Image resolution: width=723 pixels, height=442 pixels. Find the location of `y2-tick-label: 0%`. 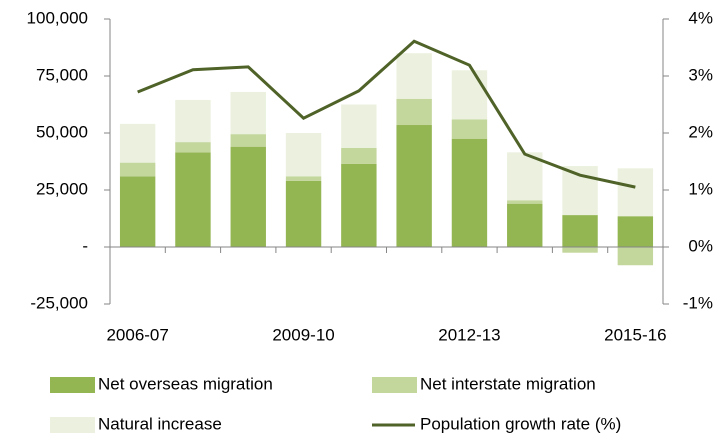

y2-tick-label: 0% is located at coordinates (700, 245).